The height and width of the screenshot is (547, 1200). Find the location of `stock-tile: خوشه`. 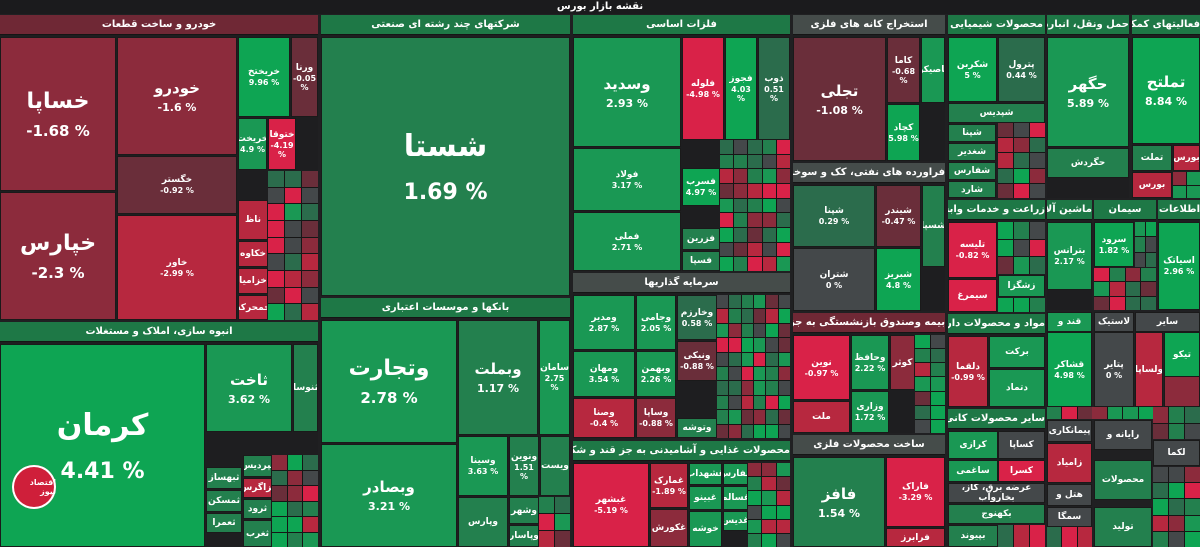

stock-tile: خوشه is located at coordinates (705, 529).